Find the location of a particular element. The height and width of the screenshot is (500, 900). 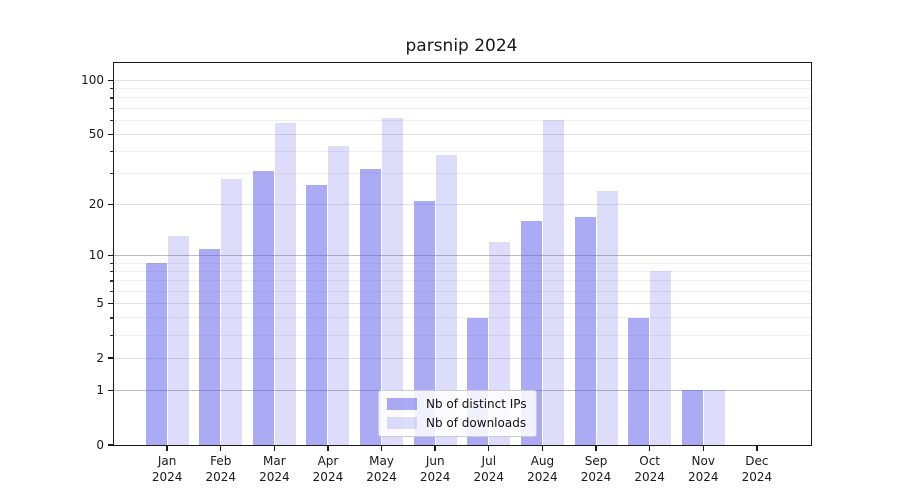

x-tick-aug is located at coordinates (542, 449).